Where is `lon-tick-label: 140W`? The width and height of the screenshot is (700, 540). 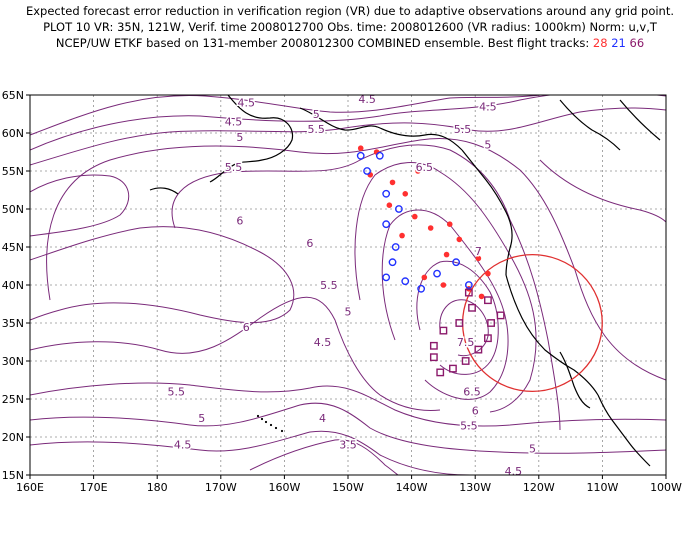
lon-tick-label: 140W is located at coordinates (412, 487).